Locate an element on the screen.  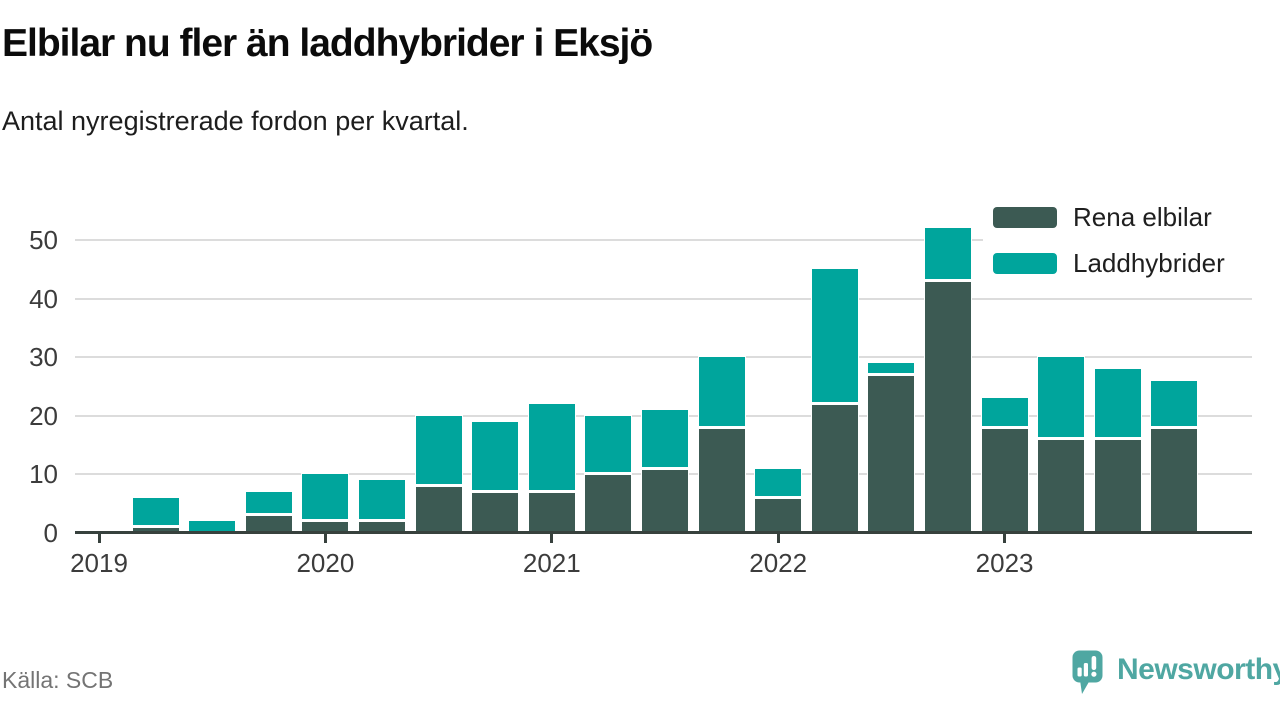
y-axis-label: 30 is located at coordinates (43, 357).